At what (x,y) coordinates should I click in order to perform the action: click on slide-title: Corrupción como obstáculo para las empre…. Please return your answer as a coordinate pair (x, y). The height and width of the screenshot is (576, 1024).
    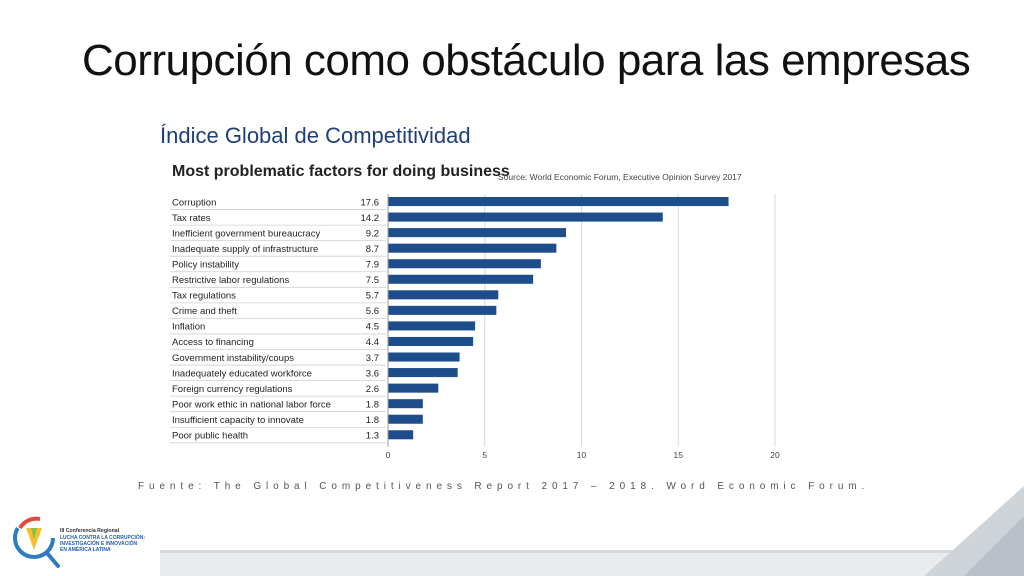
    Looking at the image, I should click on (526, 60).